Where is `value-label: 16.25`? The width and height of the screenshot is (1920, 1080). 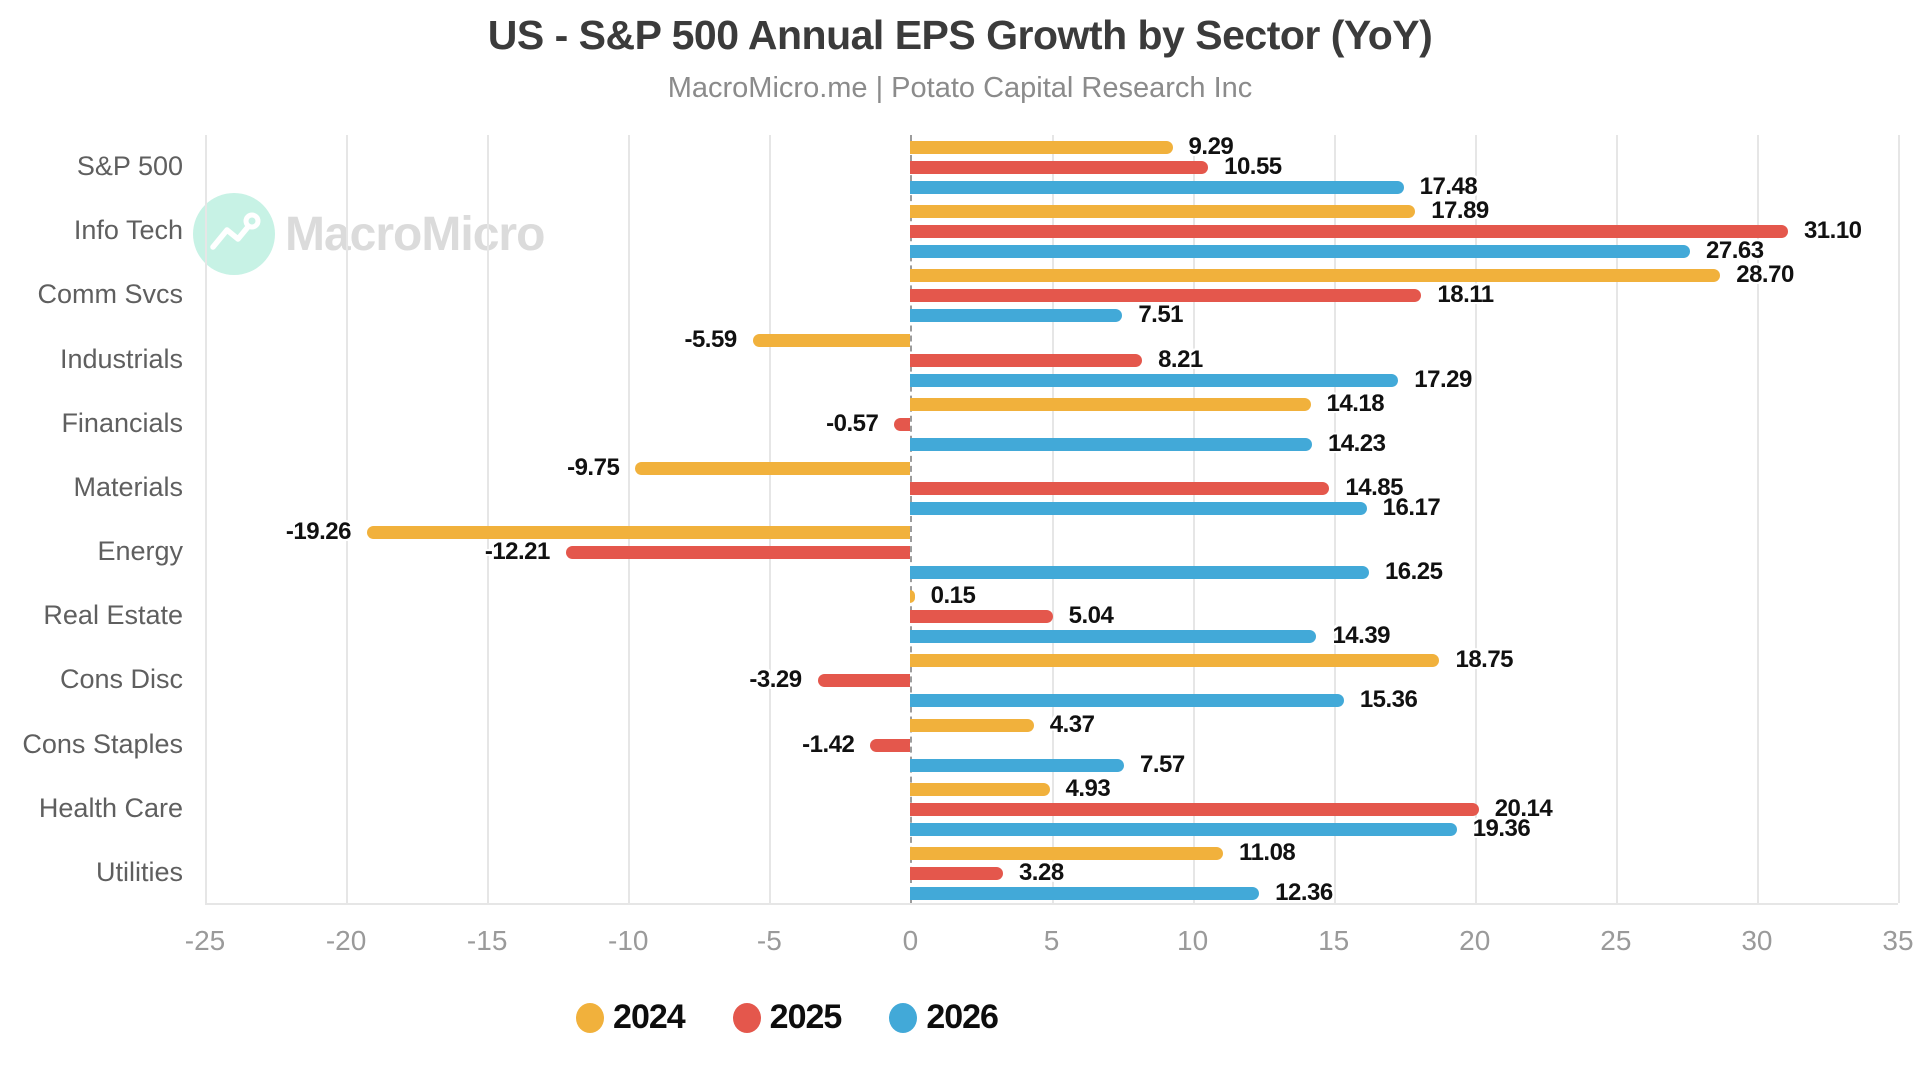
value-label: 16.25 is located at coordinates (1413, 571).